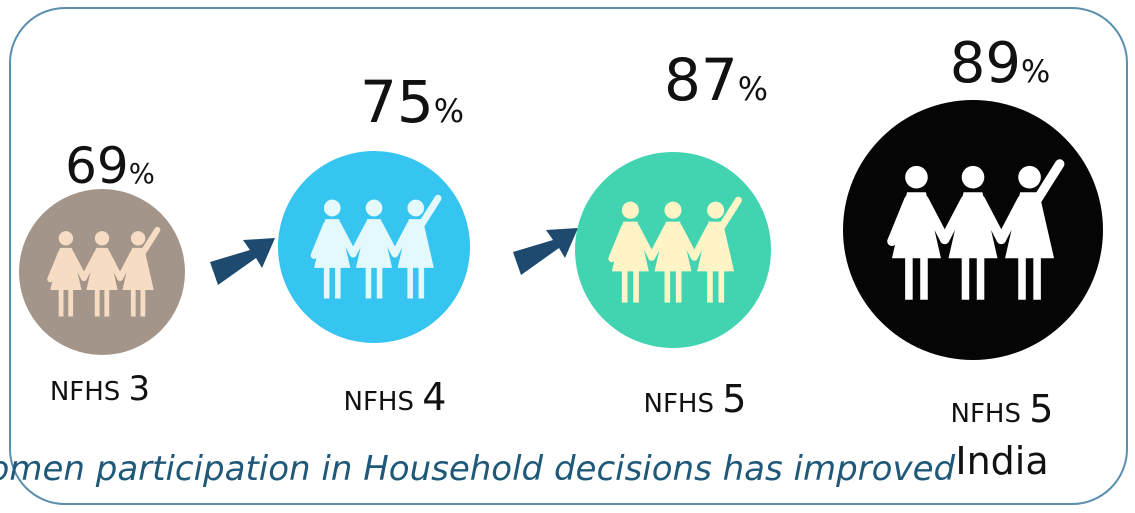  What do you see at coordinates (1001, 461) in the screenshot?
I see `region: India` at bounding box center [1001, 461].